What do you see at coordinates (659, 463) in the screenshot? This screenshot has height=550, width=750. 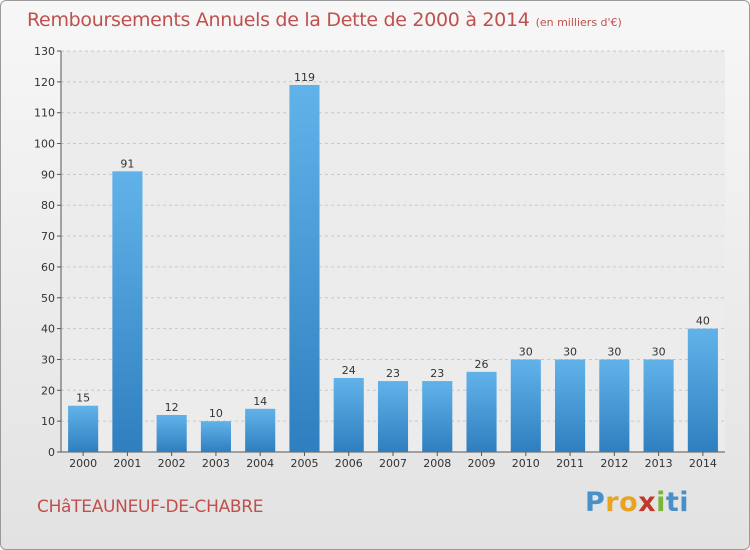 I see `x-tick-label: 2013` at bounding box center [659, 463].